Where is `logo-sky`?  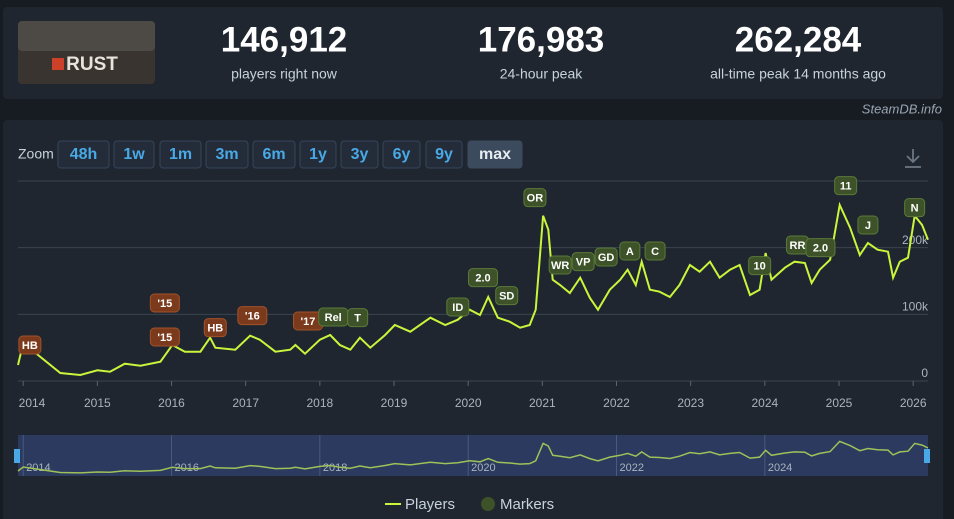
logo-sky is located at coordinates (86, 36).